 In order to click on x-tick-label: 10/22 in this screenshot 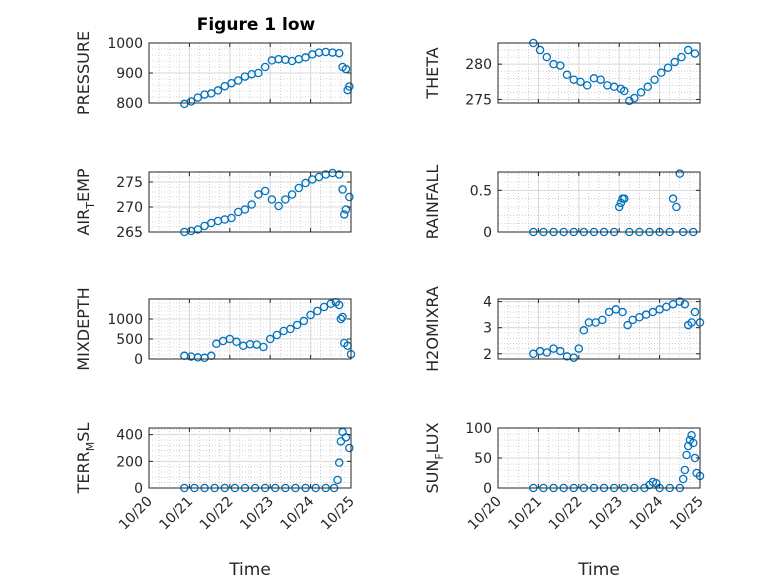, I will do `click(566, 514)`.